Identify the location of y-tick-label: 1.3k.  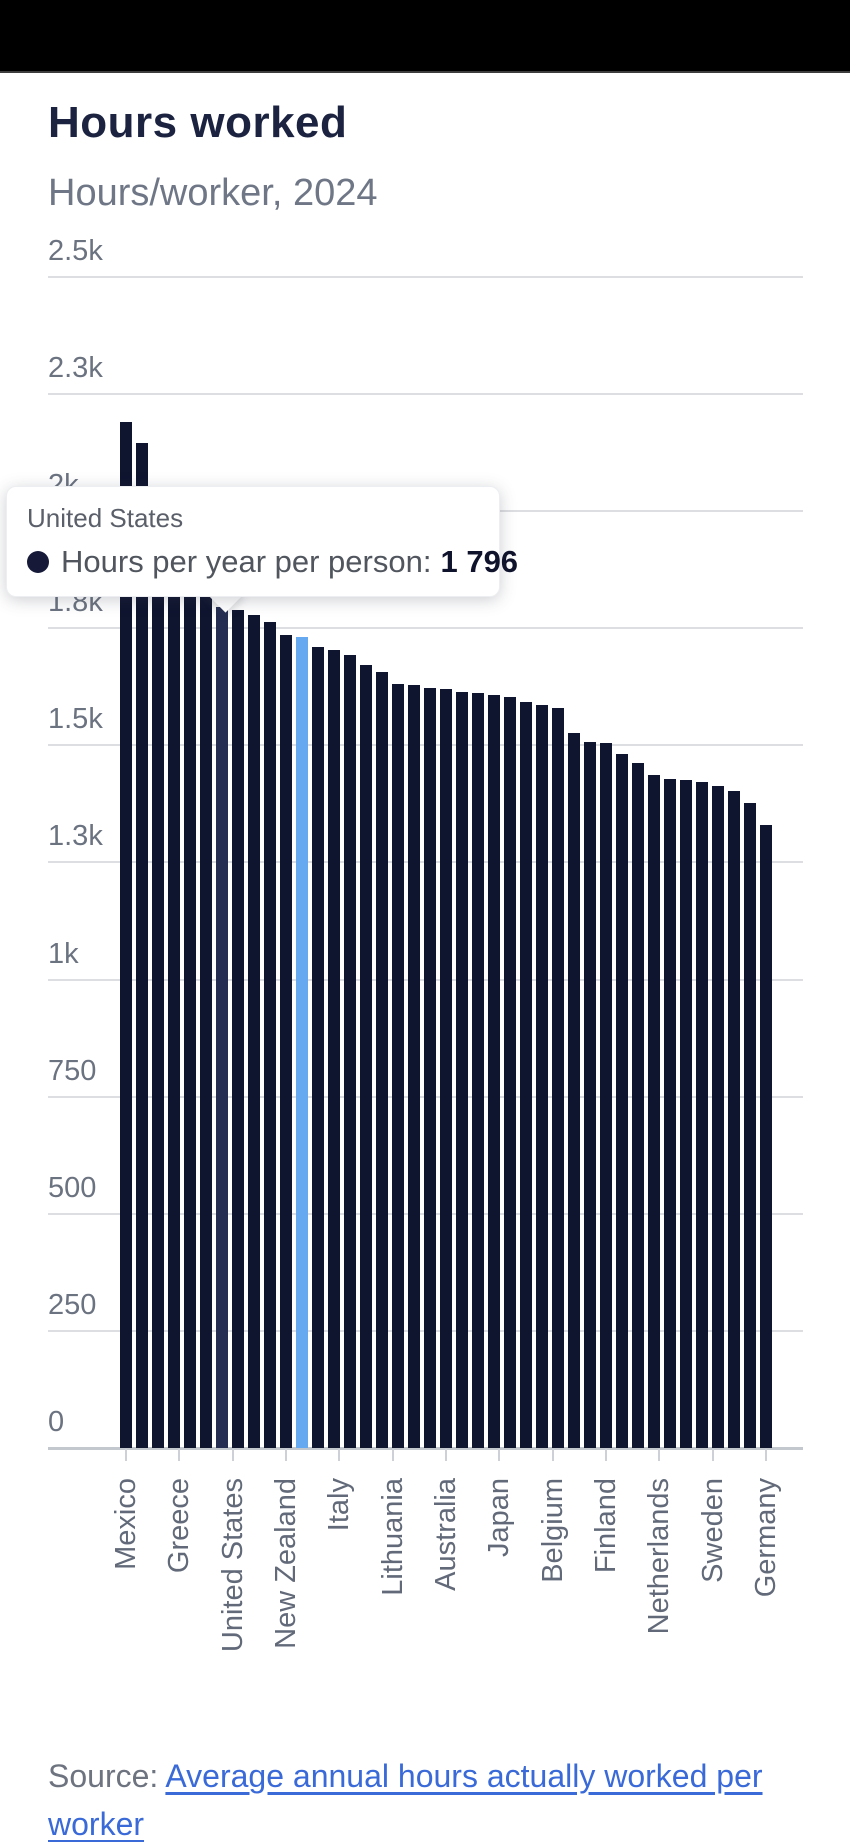
(75, 836).